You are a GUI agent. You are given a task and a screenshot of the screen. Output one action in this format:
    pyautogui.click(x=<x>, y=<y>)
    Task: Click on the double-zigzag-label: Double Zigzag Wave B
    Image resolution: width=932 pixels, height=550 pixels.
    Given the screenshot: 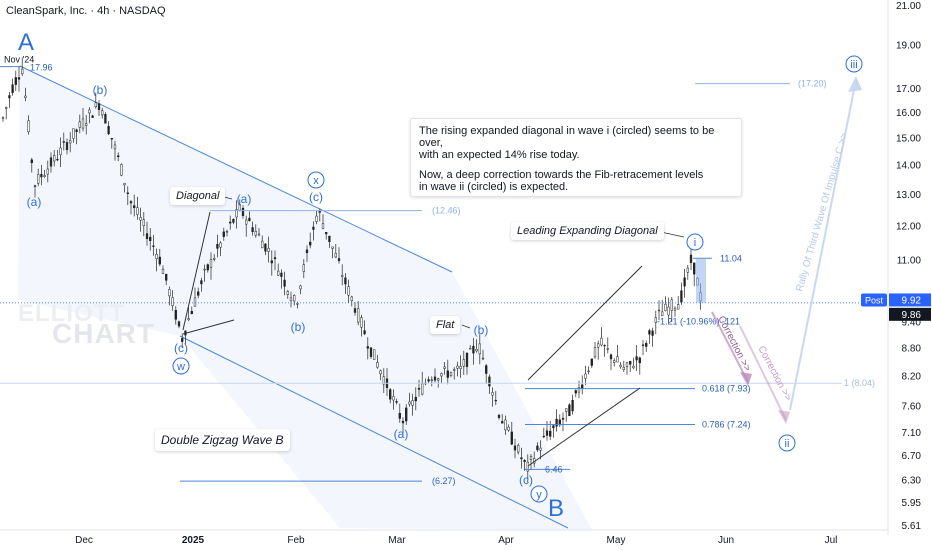 What is the action you would take?
    pyautogui.click(x=222, y=440)
    